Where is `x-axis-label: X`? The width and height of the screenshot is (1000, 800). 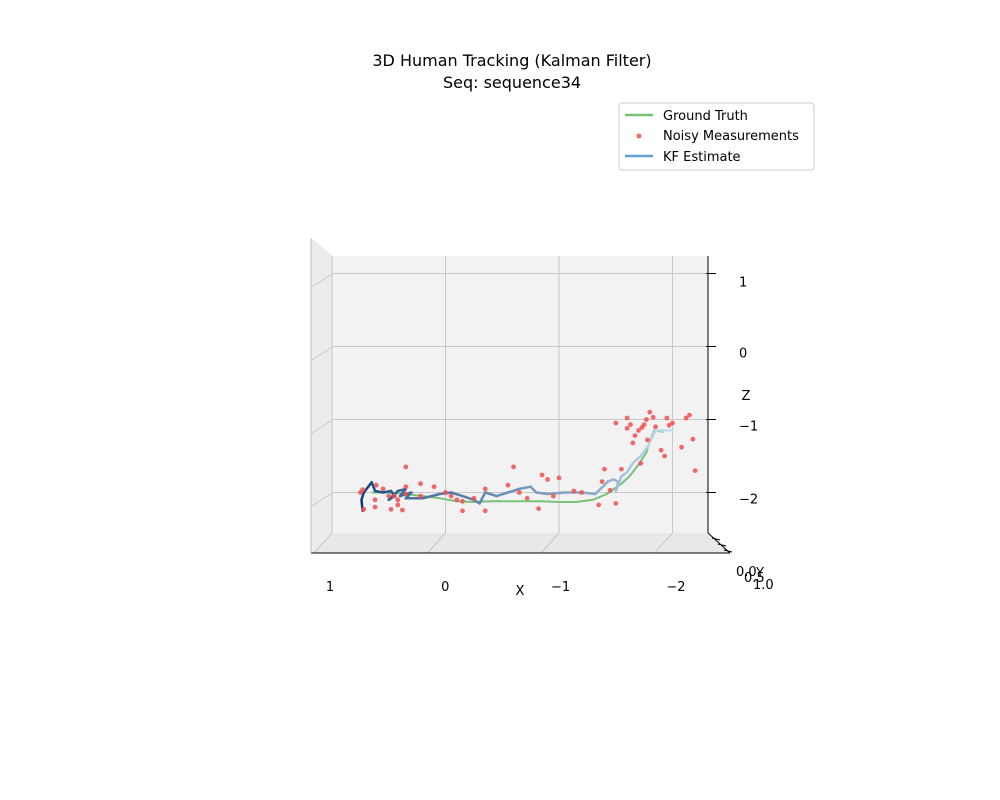 x-axis-label: X is located at coordinates (520, 591).